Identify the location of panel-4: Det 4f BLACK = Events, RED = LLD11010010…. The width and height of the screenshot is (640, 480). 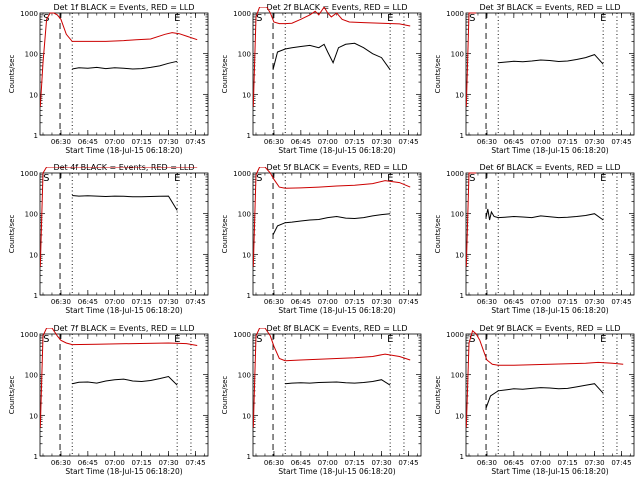
(108, 239).